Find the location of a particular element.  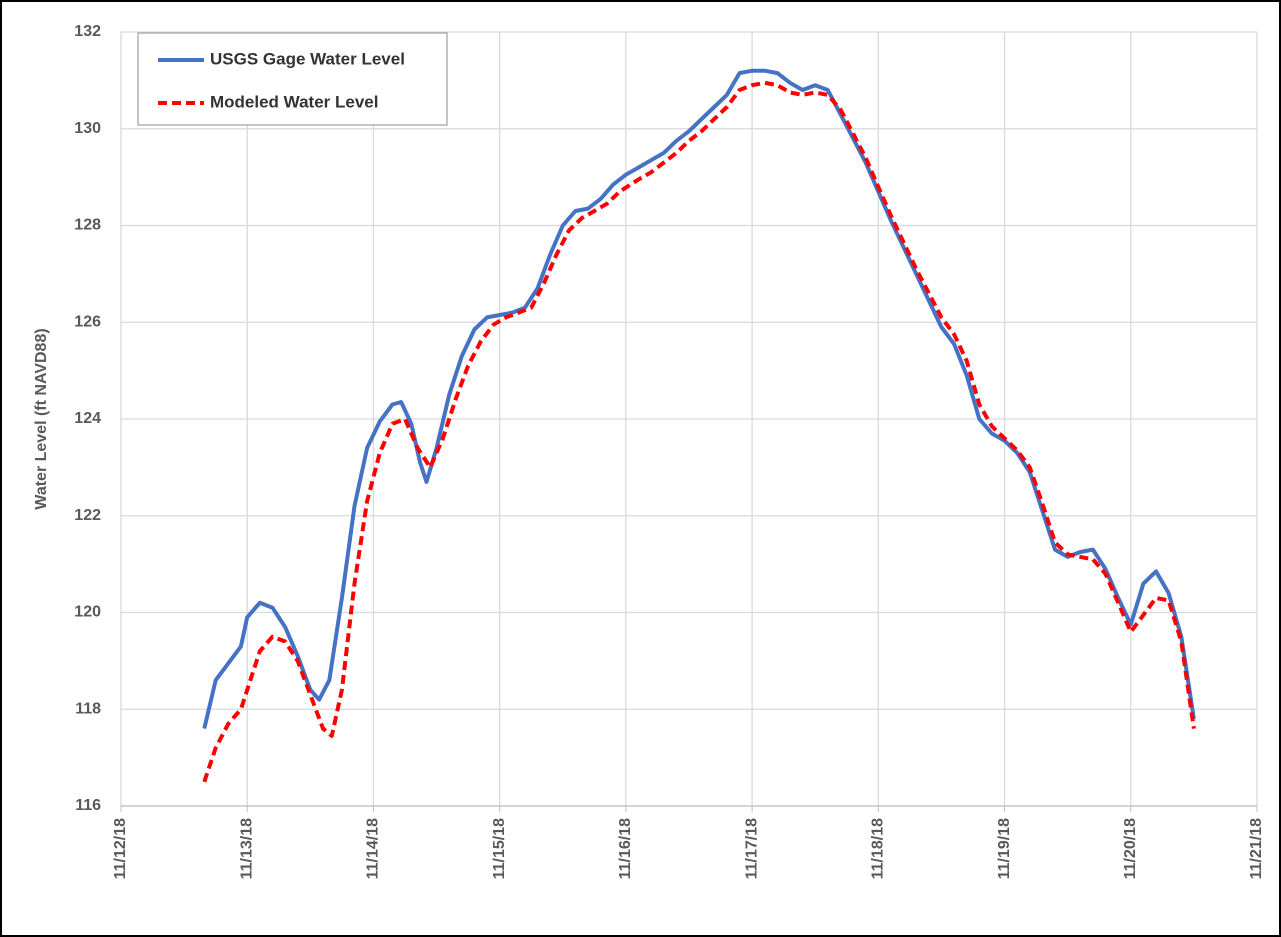

y-tick-label: 118 is located at coordinates (88, 708).